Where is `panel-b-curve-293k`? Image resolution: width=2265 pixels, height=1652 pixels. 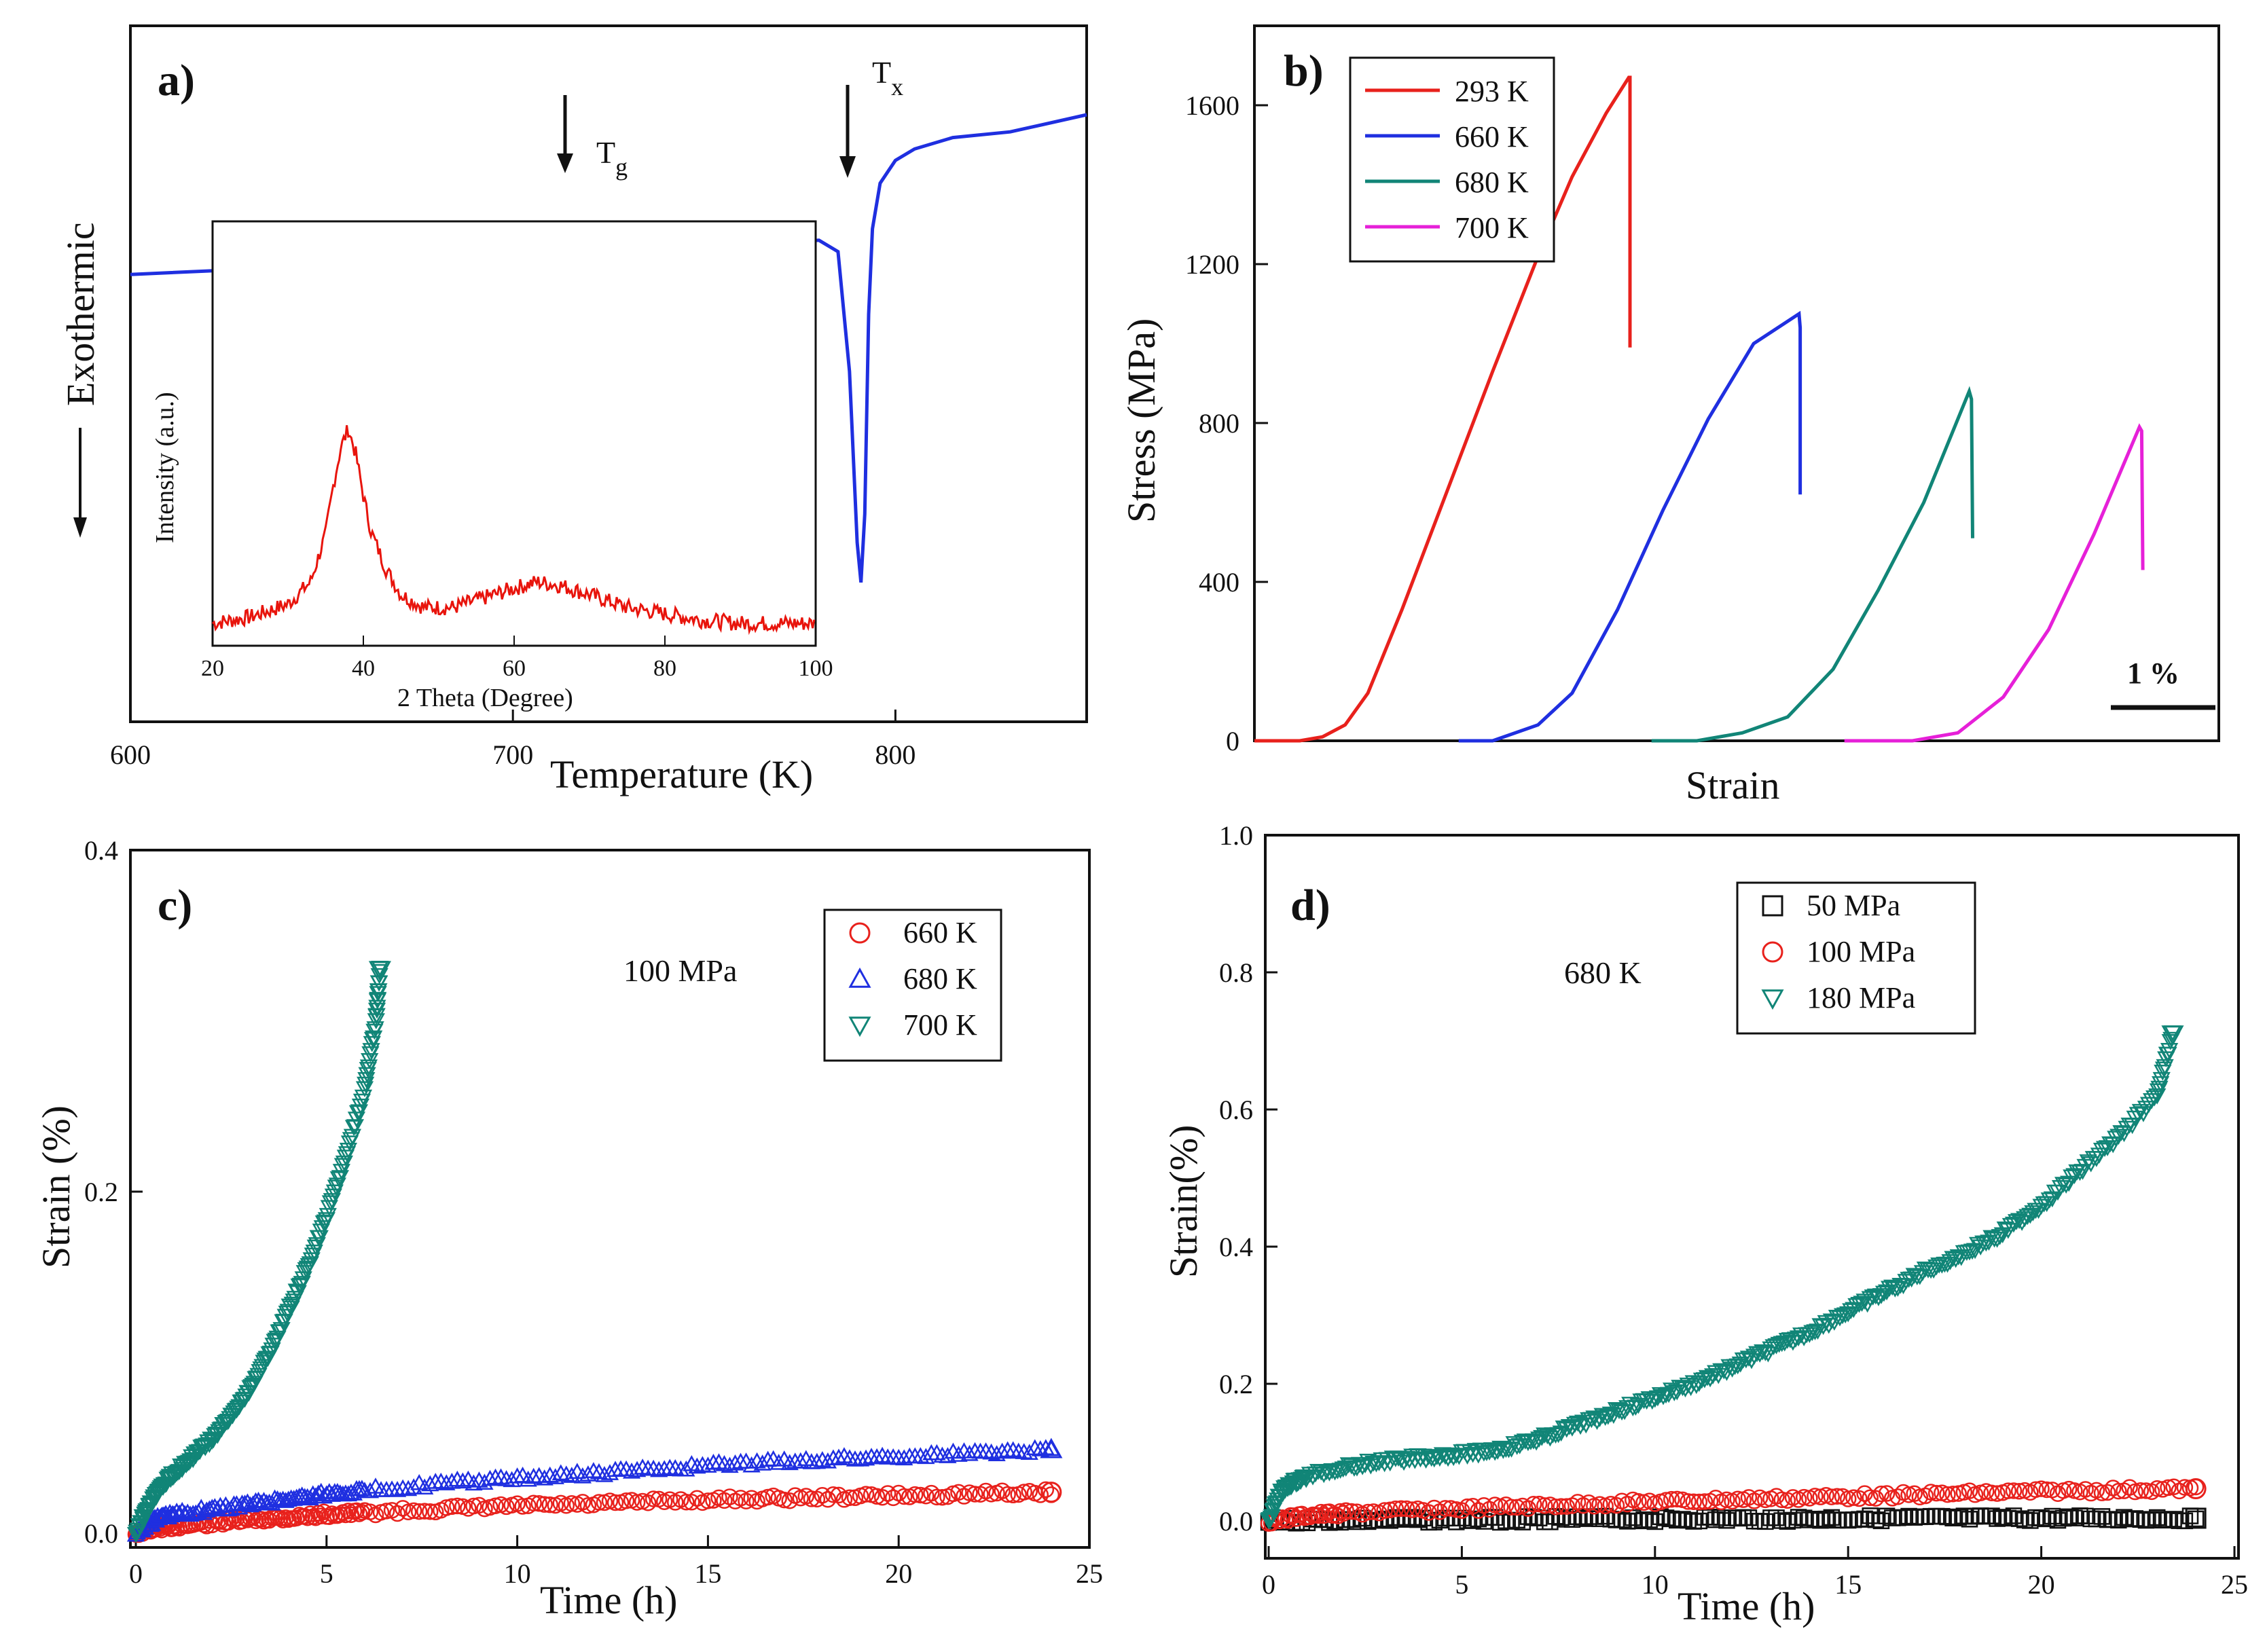
panel-b-curve-293k is located at coordinates (1443, 409).